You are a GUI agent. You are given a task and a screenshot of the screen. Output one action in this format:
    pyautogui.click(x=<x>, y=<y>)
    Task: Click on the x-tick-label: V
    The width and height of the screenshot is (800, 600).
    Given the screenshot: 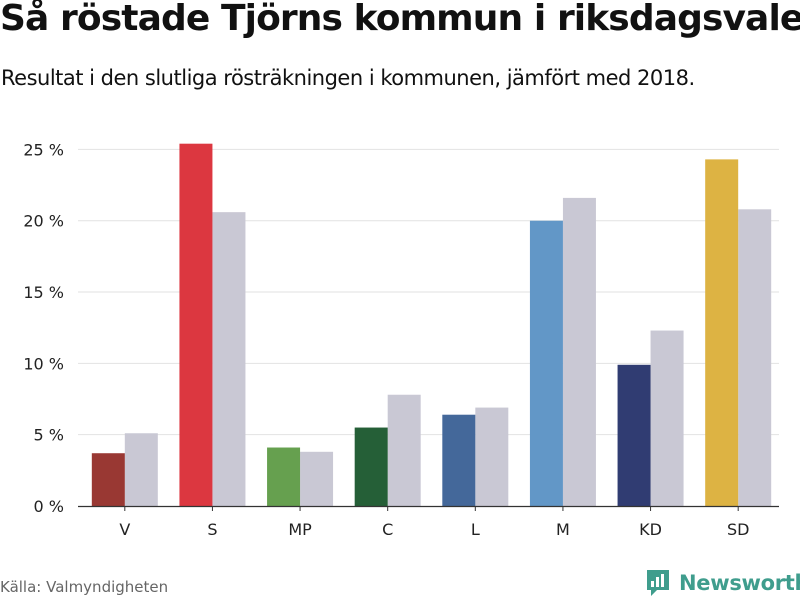 What is the action you would take?
    pyautogui.click(x=124, y=529)
    